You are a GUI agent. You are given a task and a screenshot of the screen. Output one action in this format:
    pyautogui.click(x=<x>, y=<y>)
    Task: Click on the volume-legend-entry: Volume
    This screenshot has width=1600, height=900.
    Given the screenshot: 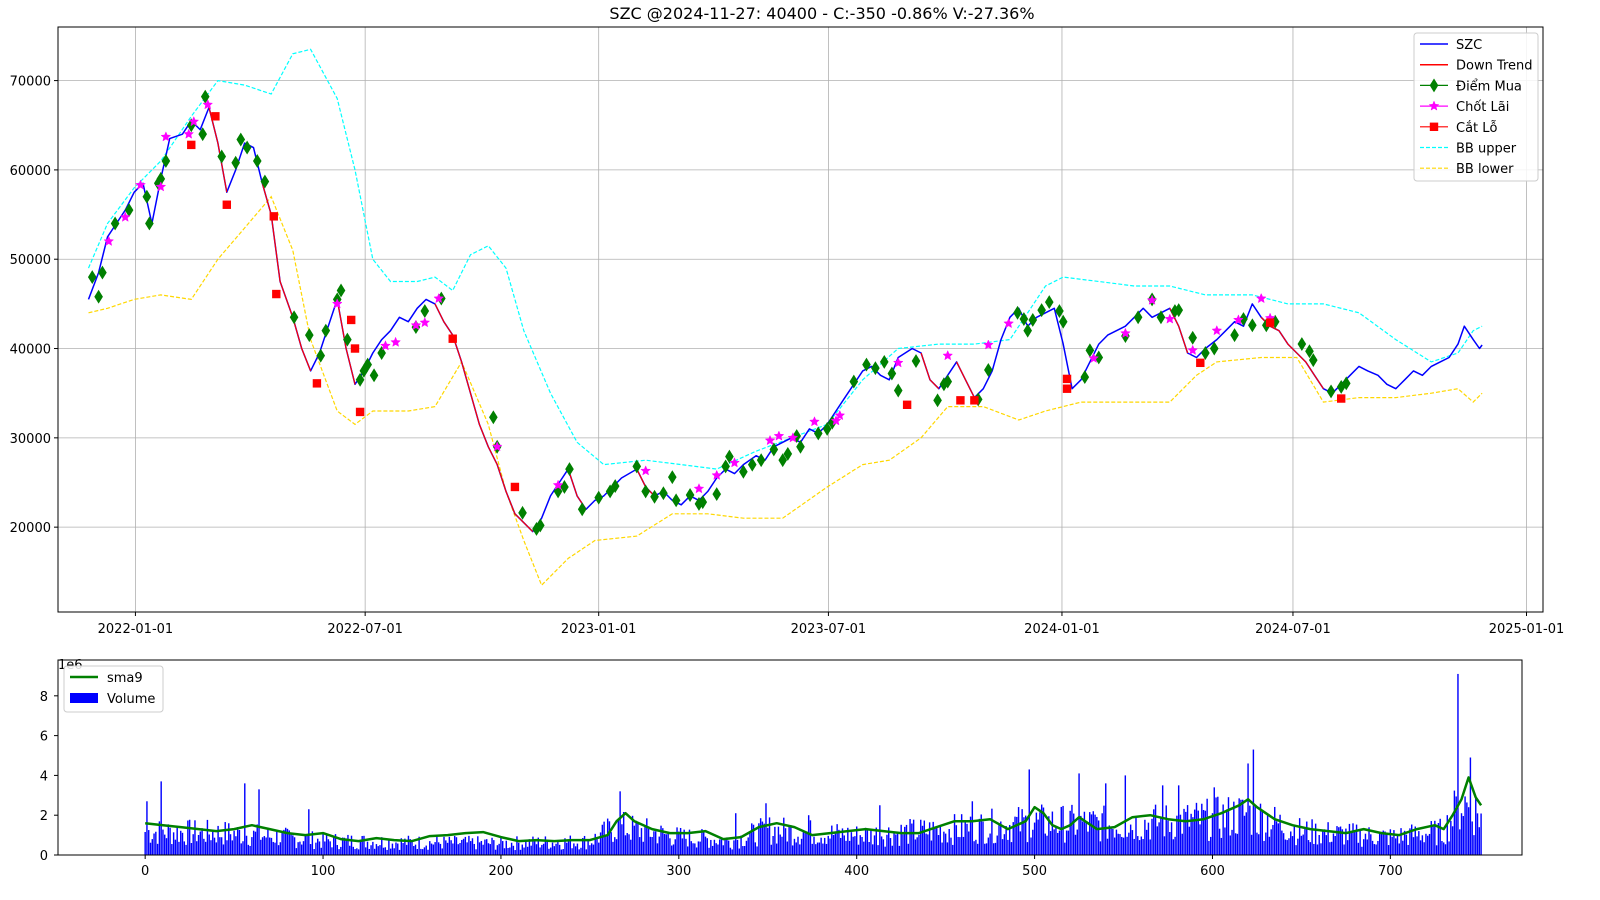 What is the action you would take?
    pyautogui.click(x=112, y=699)
    